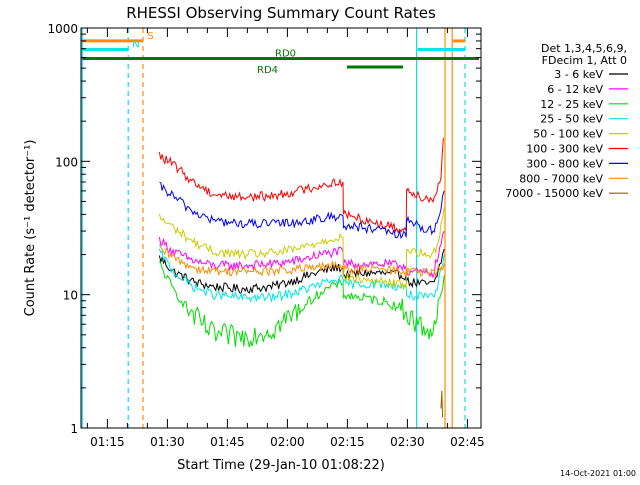 The width and height of the screenshot is (640, 485). I want to click on legend-header-line: FDecim 1, Att 0, so click(584, 60).